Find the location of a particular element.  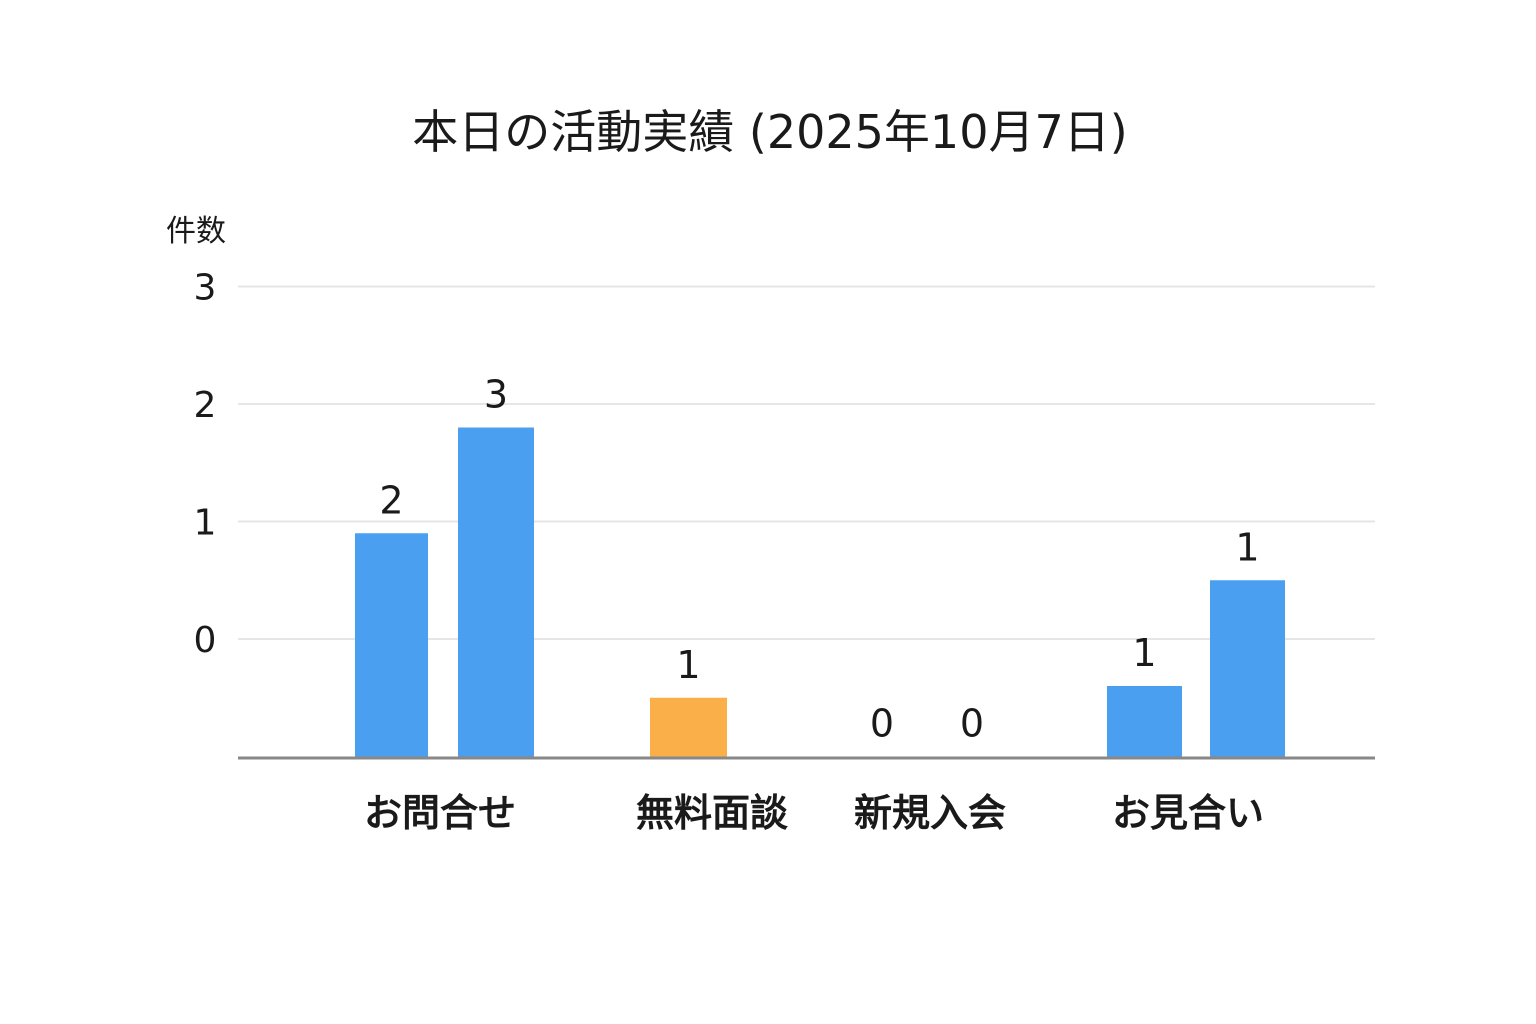

x-category-label: お見合い is located at coordinates (1188, 813).